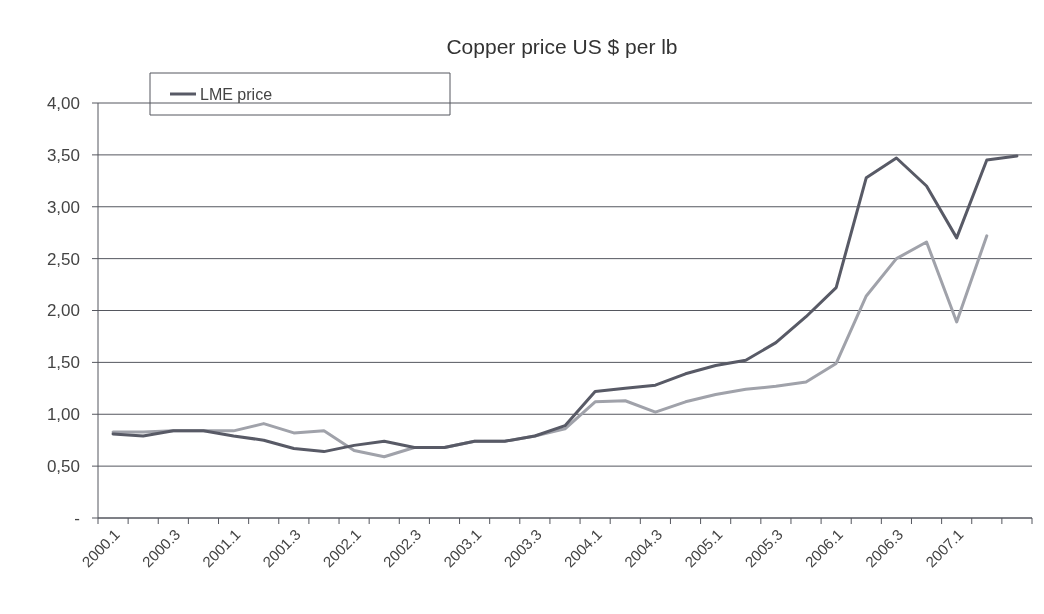 The image size is (1044, 614). Describe the element at coordinates (63, 311) in the screenshot. I see `y-tick-label: 2,00` at that location.